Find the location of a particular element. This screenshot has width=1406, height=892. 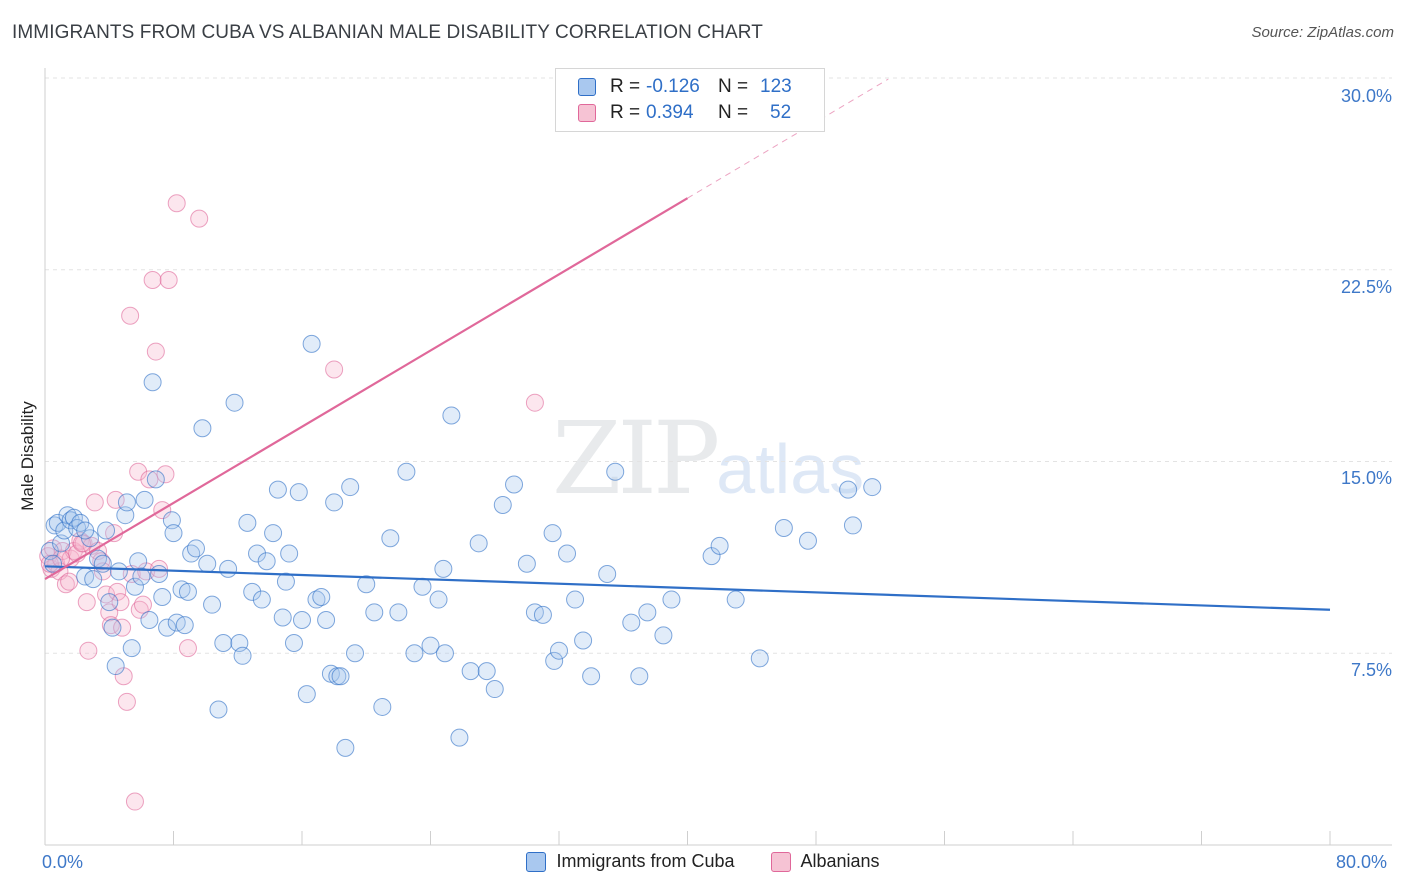

y-tick-label-30: 30.0% is located at coordinates (1366, 96).